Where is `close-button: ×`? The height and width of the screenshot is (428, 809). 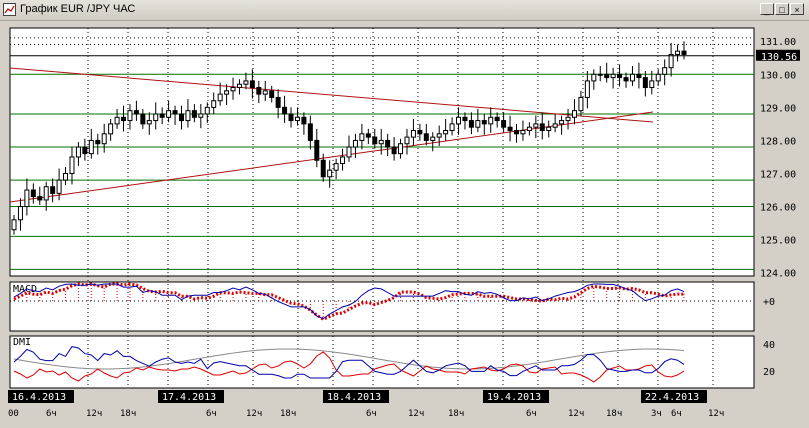
close-button: × is located at coordinates (797, 9).